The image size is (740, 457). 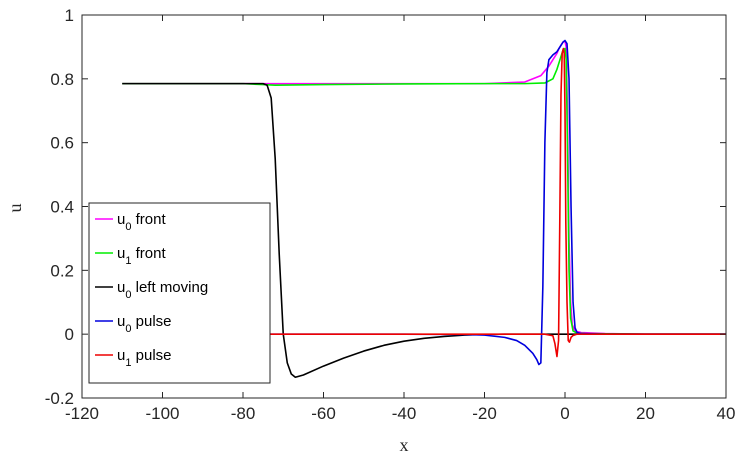 I want to click on x-tick-label: -120, so click(x=82, y=413).